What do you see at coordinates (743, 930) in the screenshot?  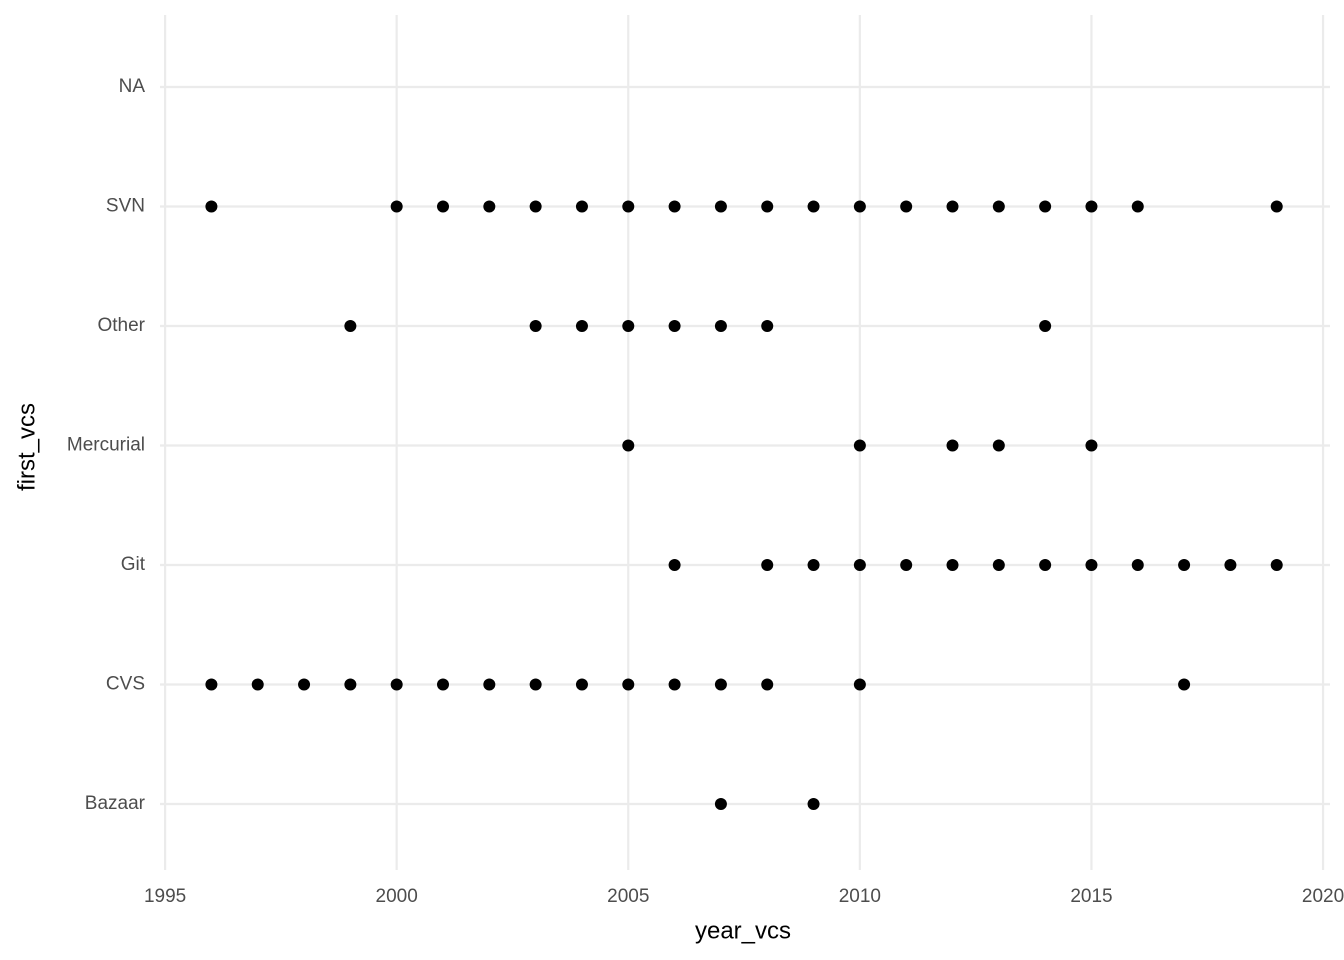 I see `x-axis-title: year_vcs` at bounding box center [743, 930].